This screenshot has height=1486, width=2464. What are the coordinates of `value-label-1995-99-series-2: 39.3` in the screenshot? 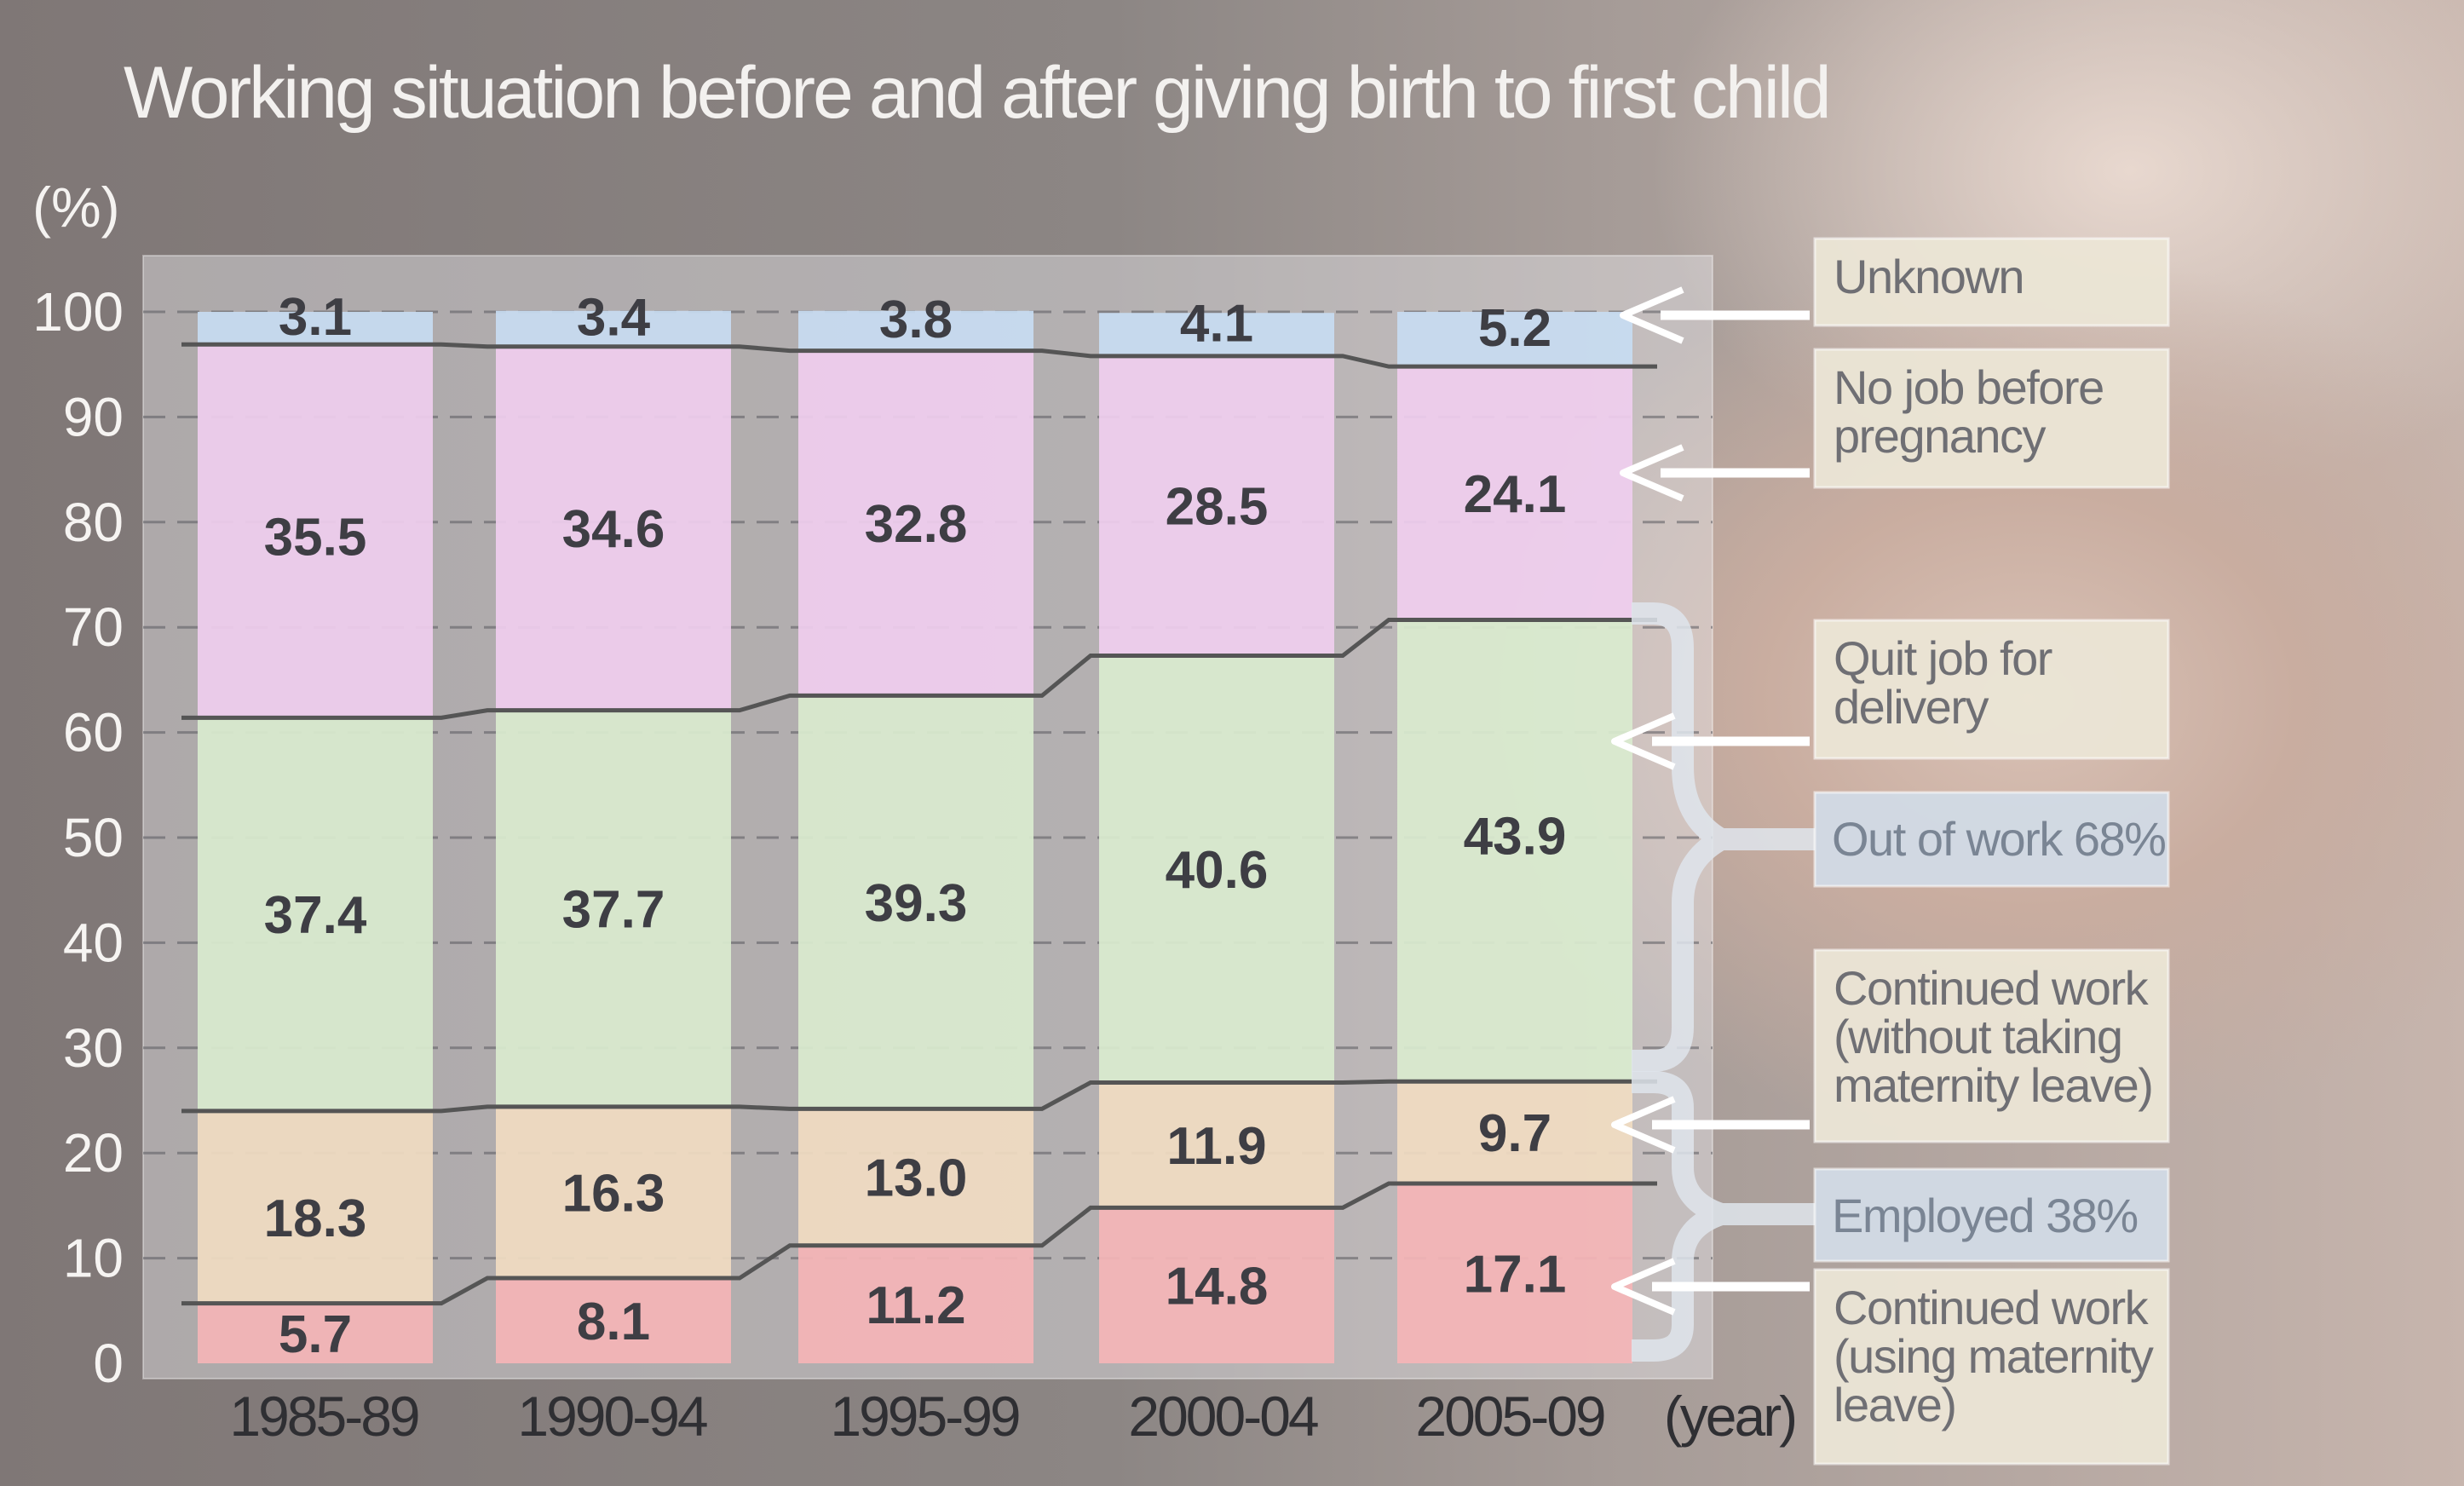 It's located at (916, 903).